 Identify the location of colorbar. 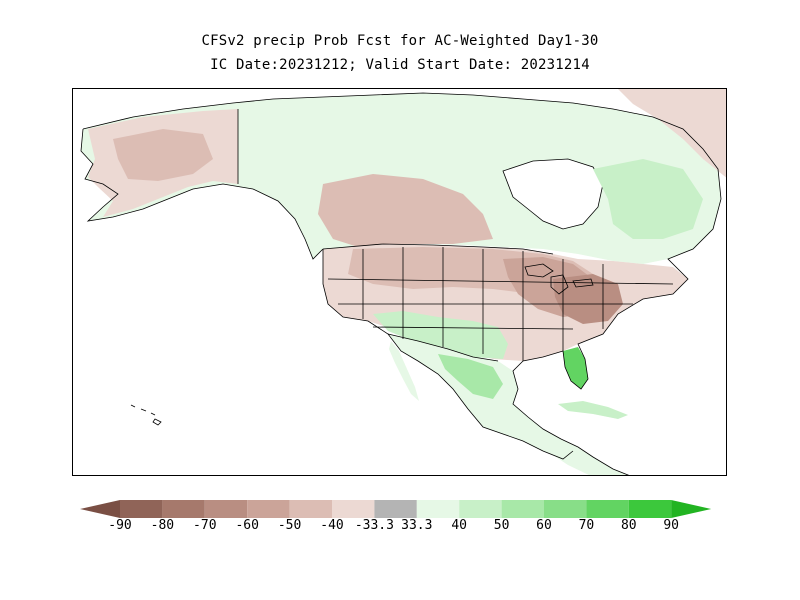
(396, 509).